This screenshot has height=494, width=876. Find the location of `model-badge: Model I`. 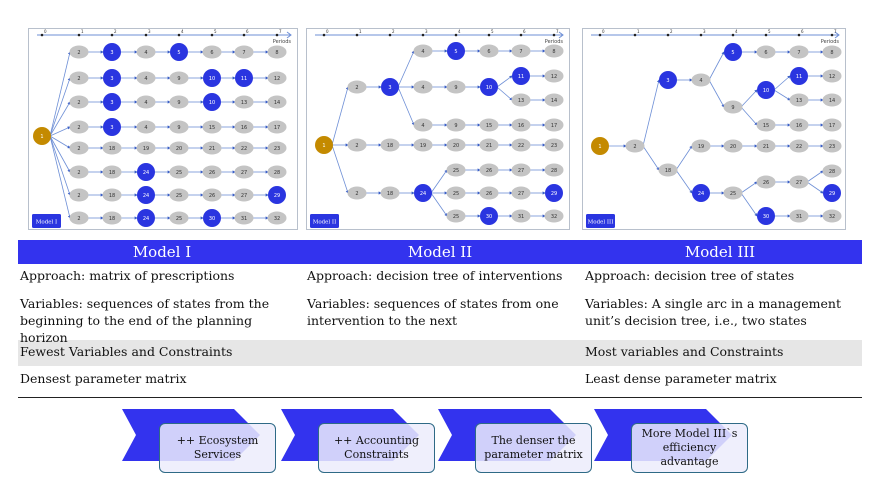

model-badge: Model I is located at coordinates (46, 221).